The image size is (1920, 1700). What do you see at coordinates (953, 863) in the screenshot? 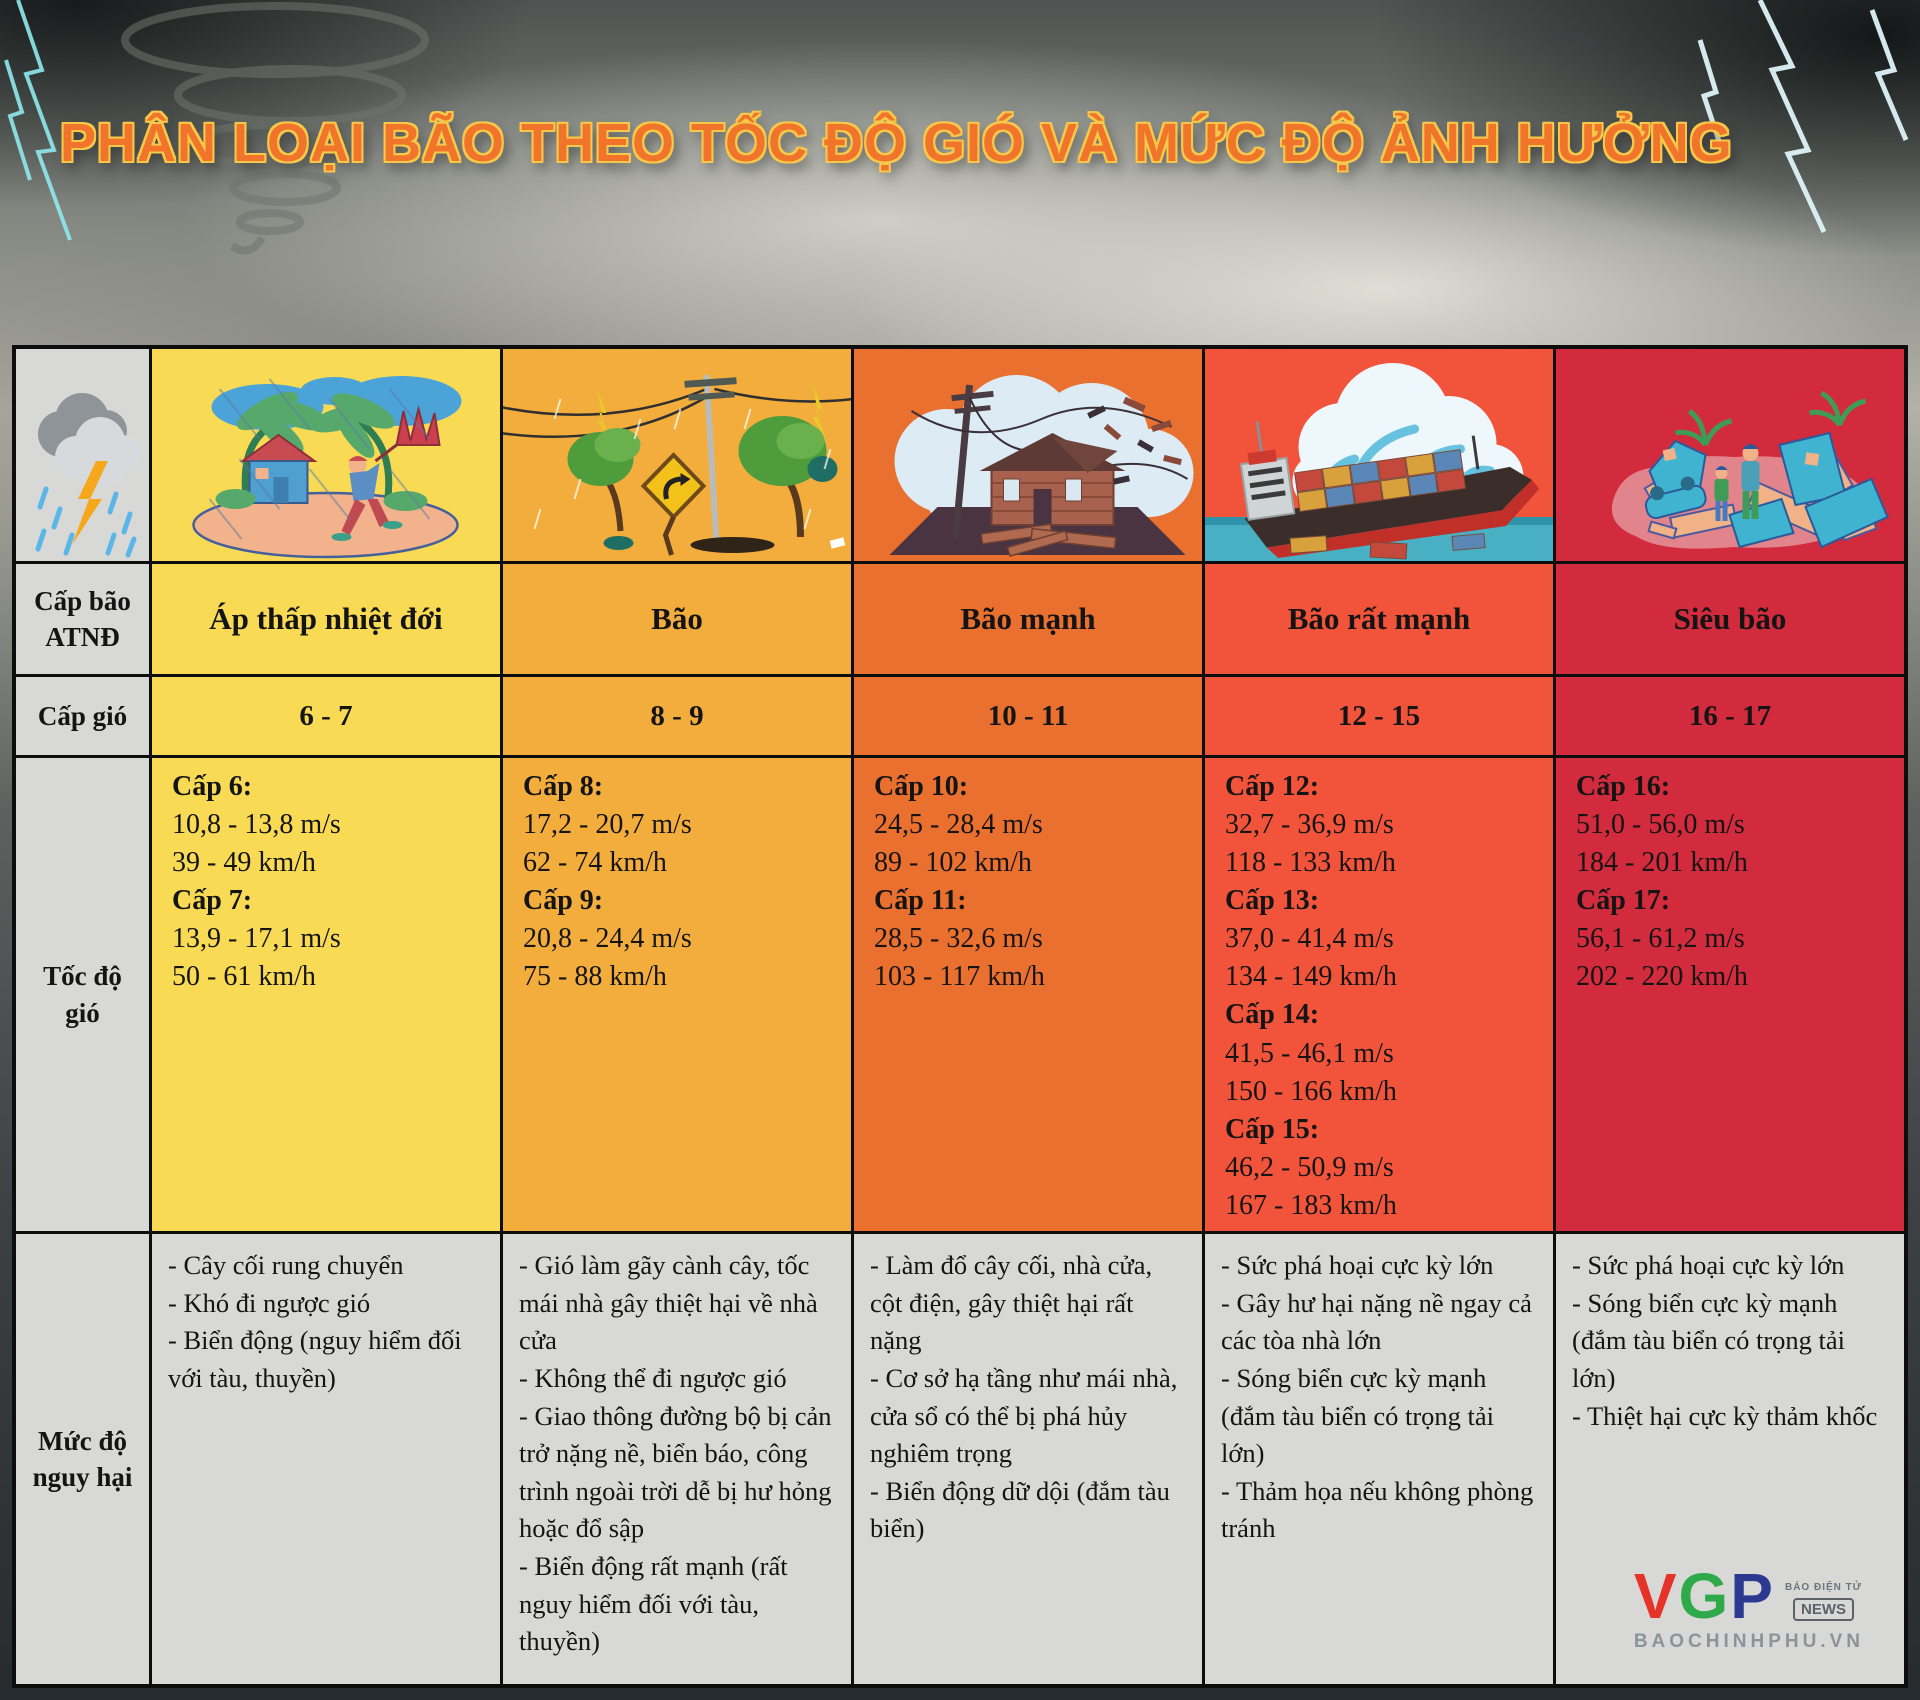
I see `speed-kmh: 89 - 102 km/h` at bounding box center [953, 863].